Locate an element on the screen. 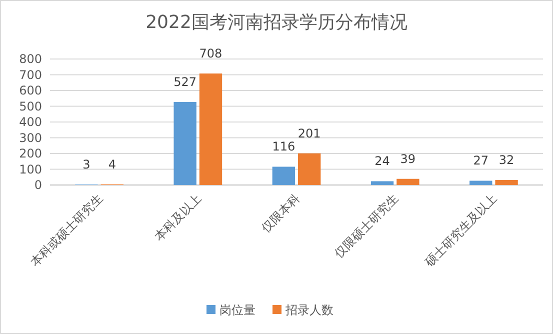 This screenshot has width=553, height=334. legend-label: 岗位量 is located at coordinates (238, 310).